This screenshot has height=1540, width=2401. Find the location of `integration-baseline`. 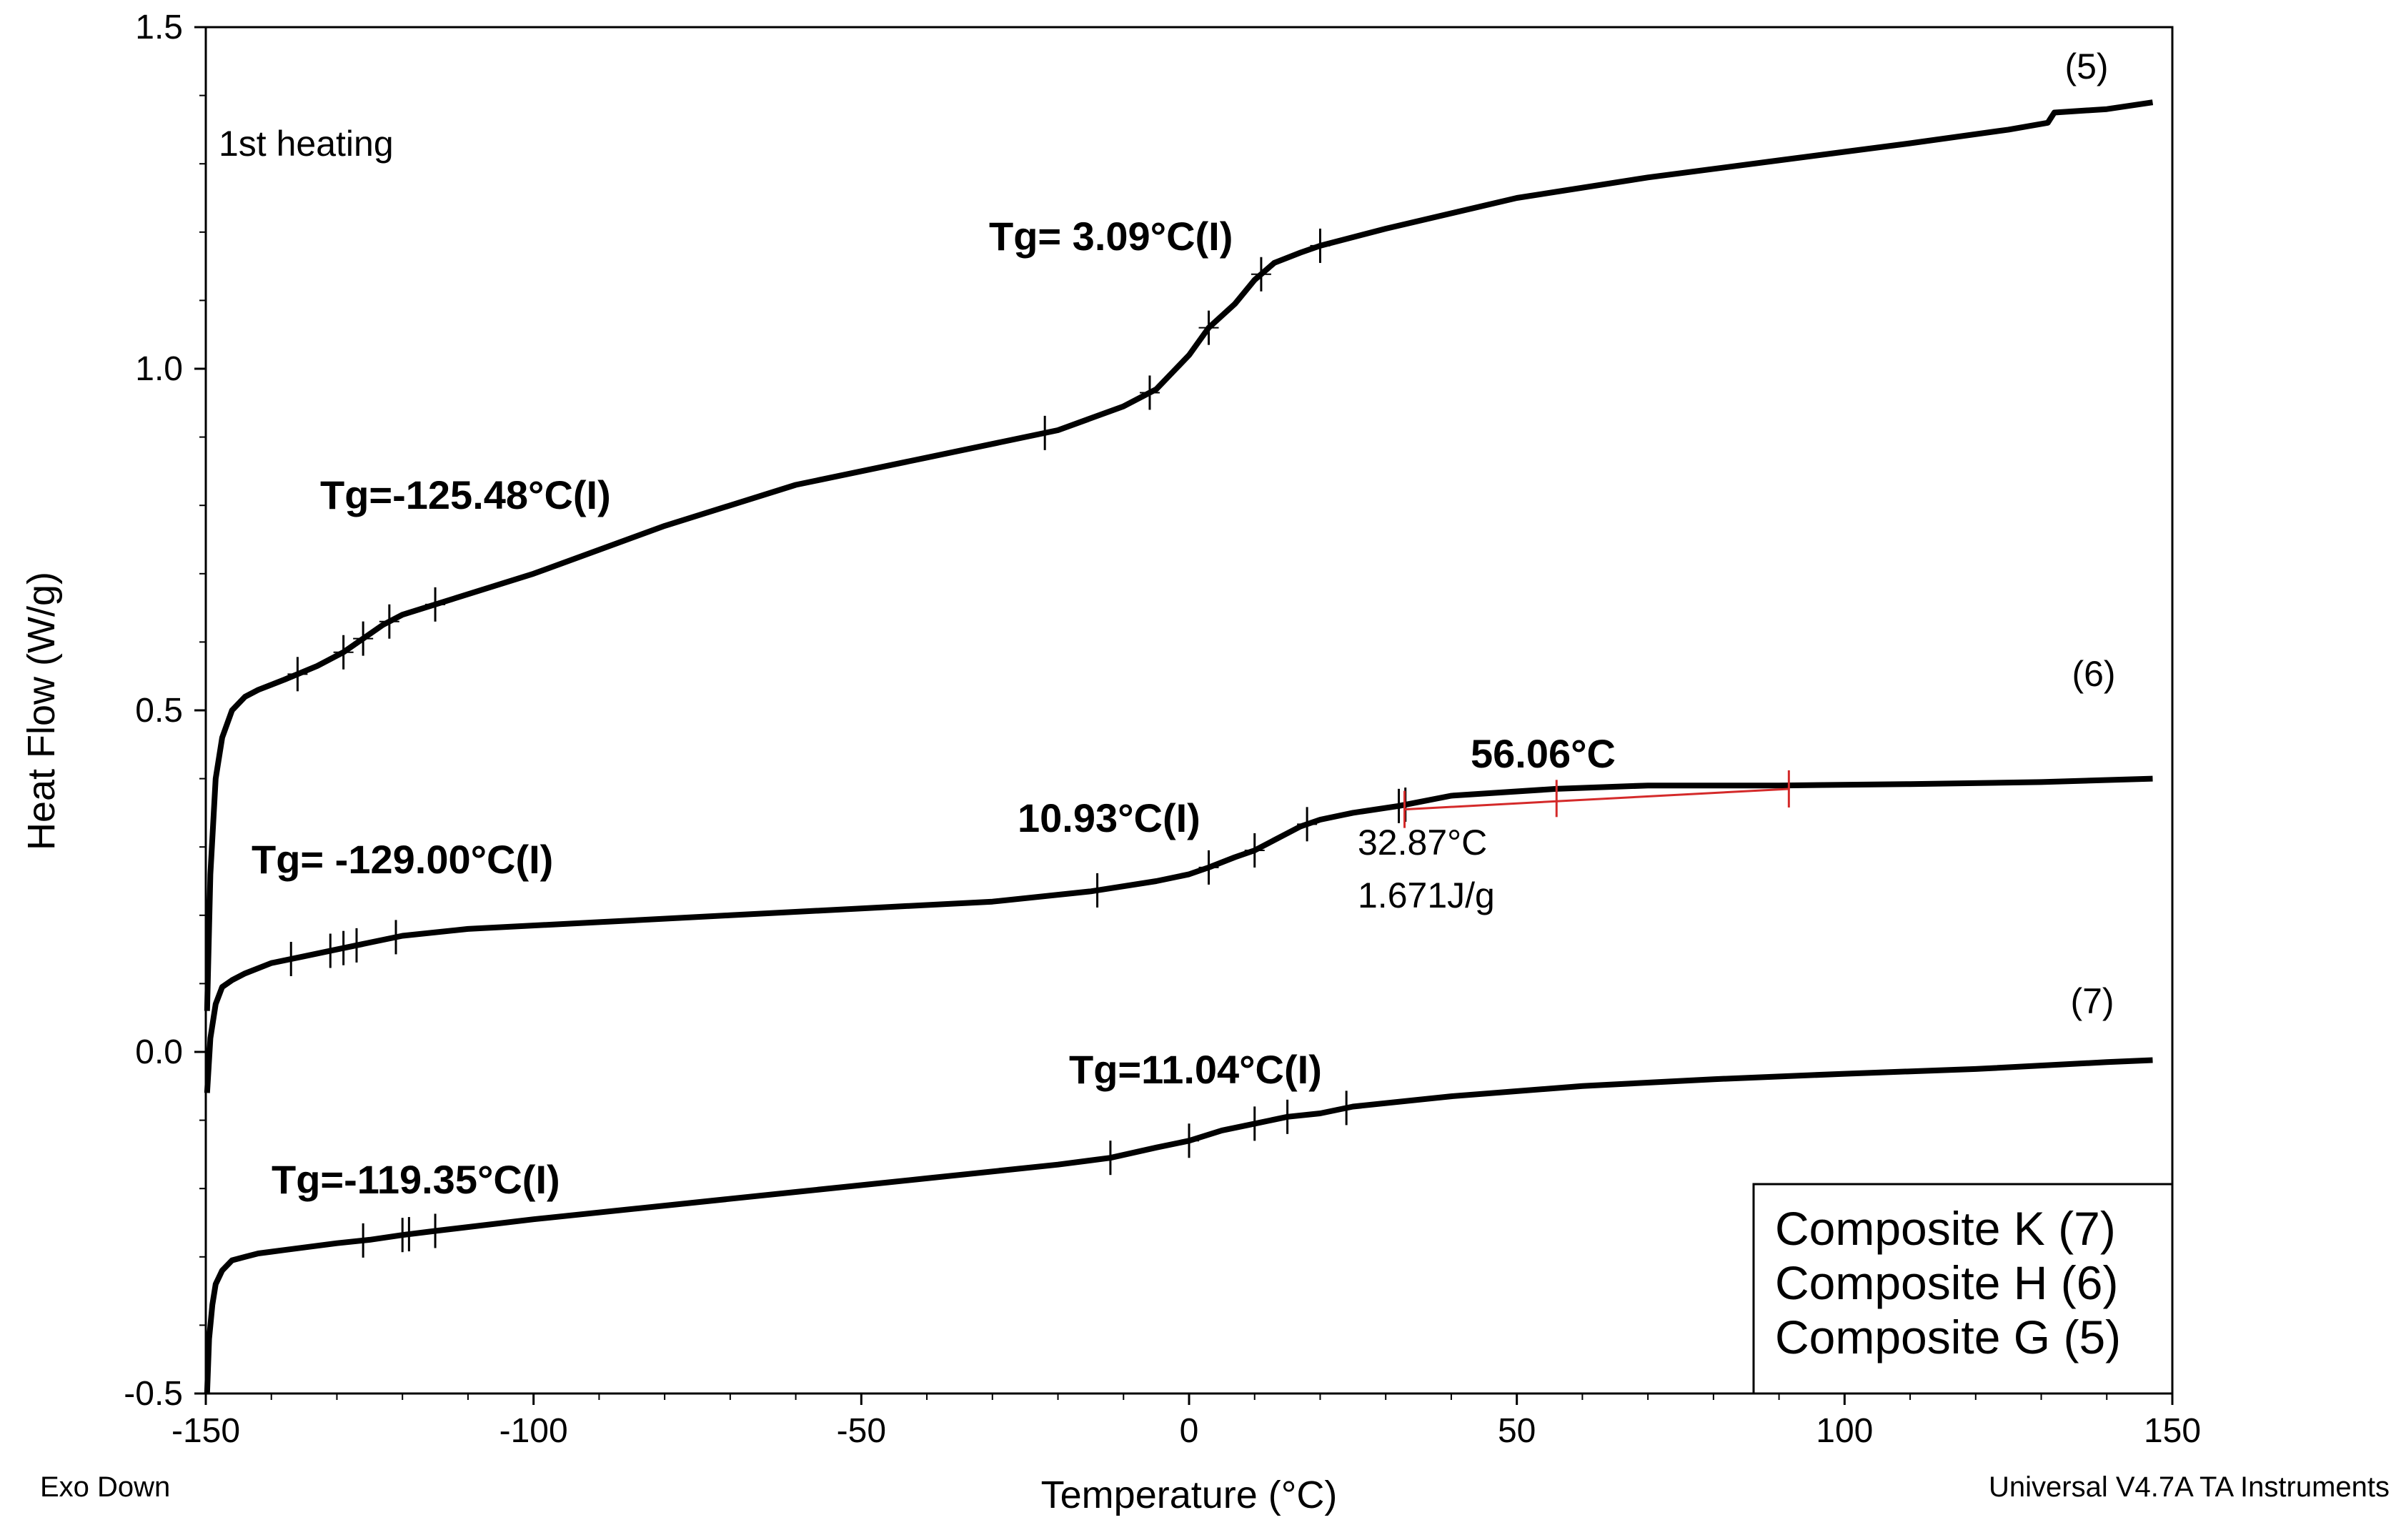

integration-baseline is located at coordinates (1596, 799).